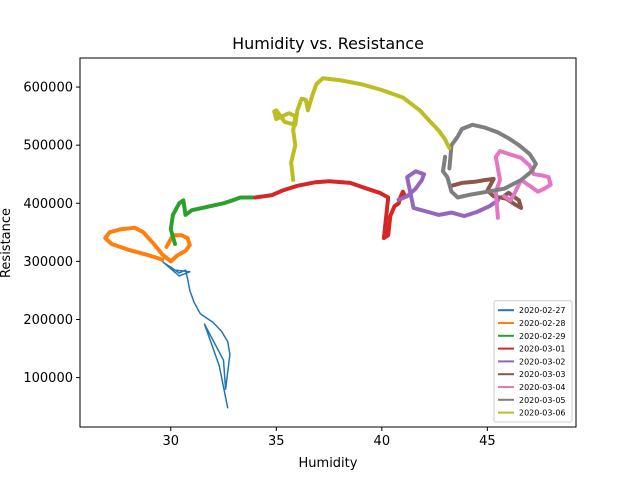 Image resolution: width=640 pixels, height=480 pixels. Describe the element at coordinates (542, 387) in the screenshot. I see `legend-entry: 2020-03-04` at that location.